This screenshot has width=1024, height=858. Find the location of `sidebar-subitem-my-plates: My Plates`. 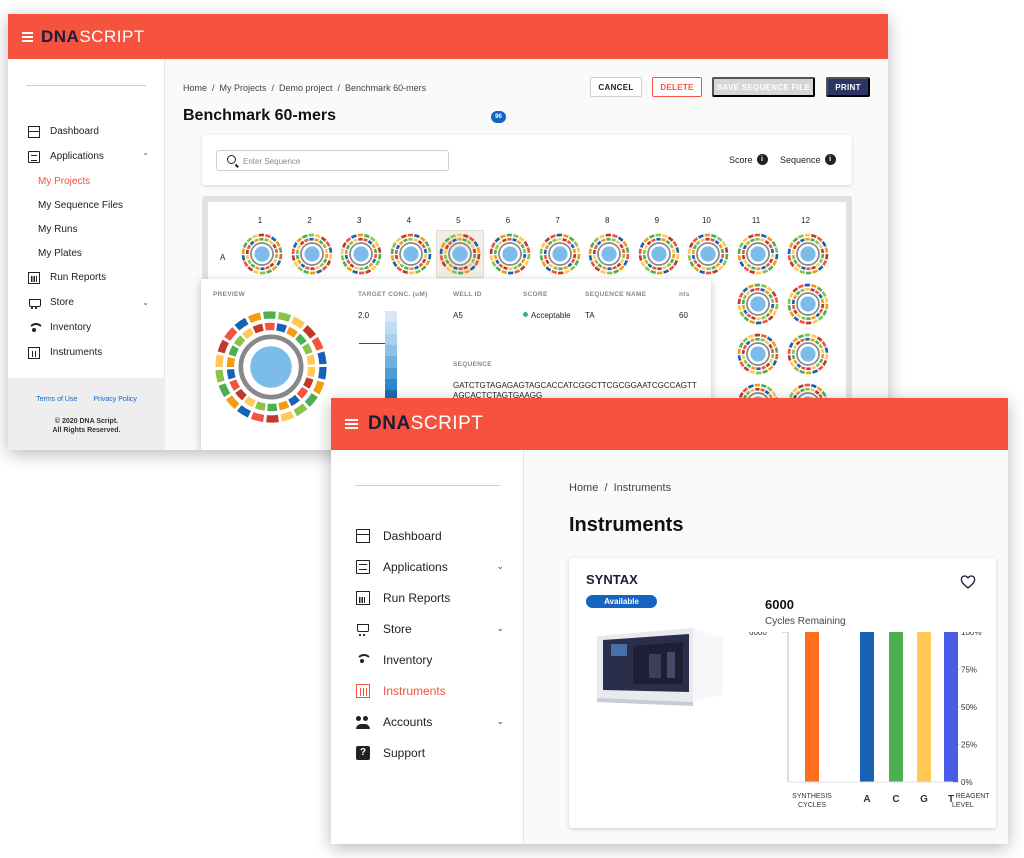

sidebar-subitem-my-plates: My Plates is located at coordinates (60, 253).